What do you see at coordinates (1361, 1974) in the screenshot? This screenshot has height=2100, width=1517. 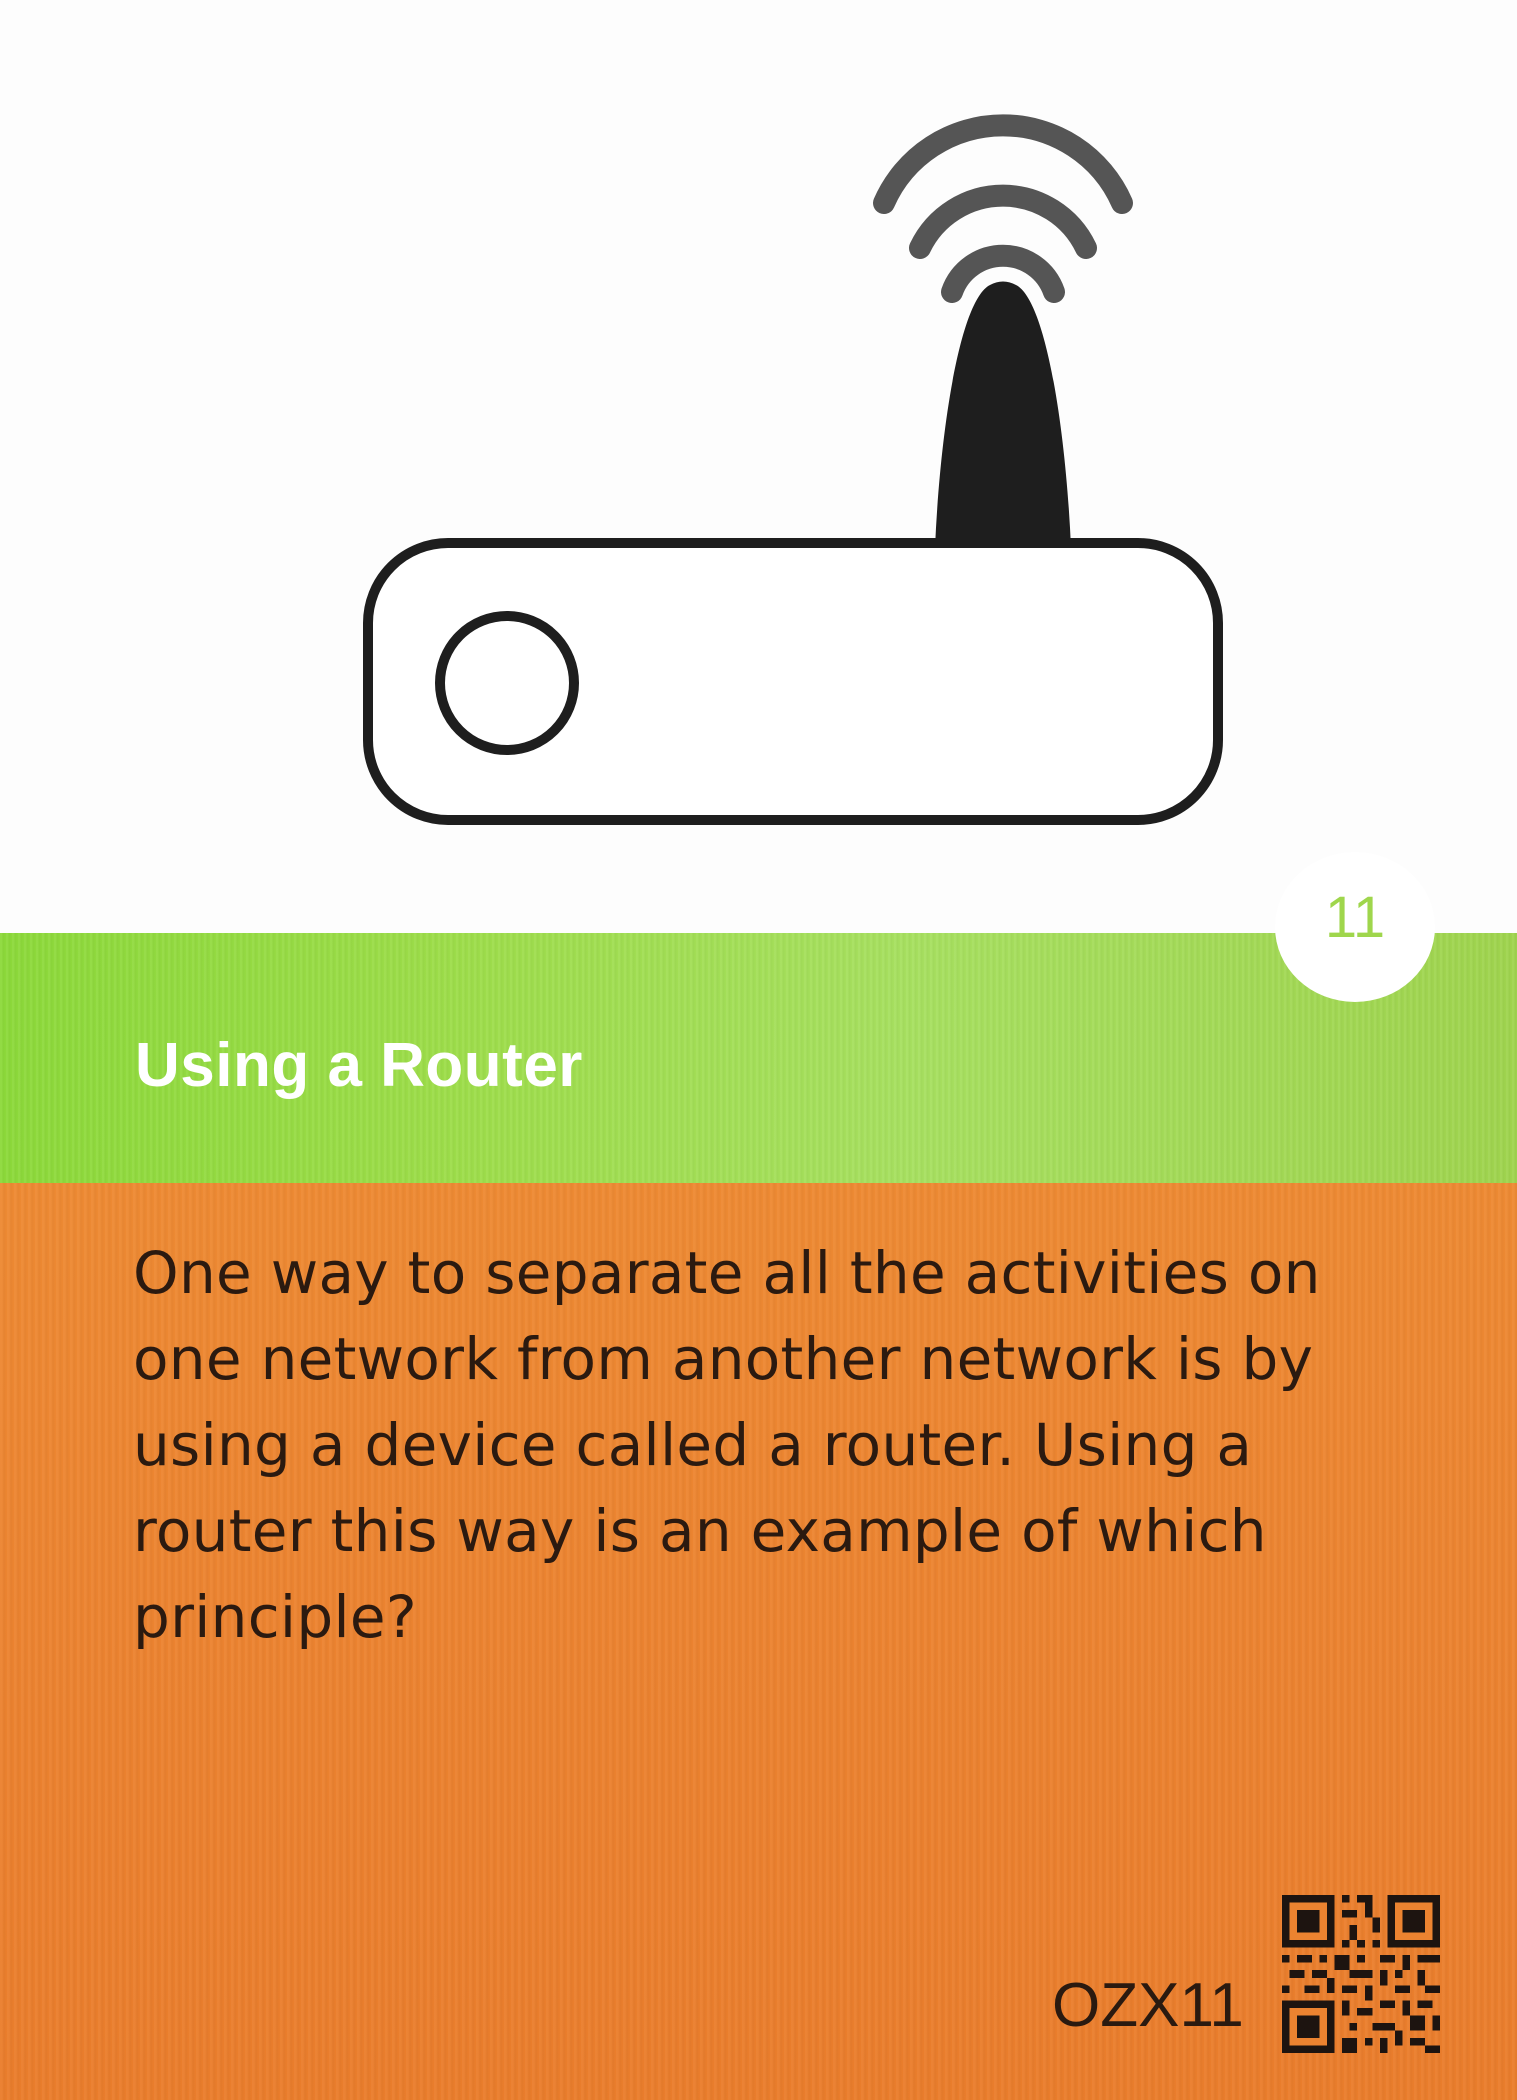 I see `qr-code-icon` at bounding box center [1361, 1974].